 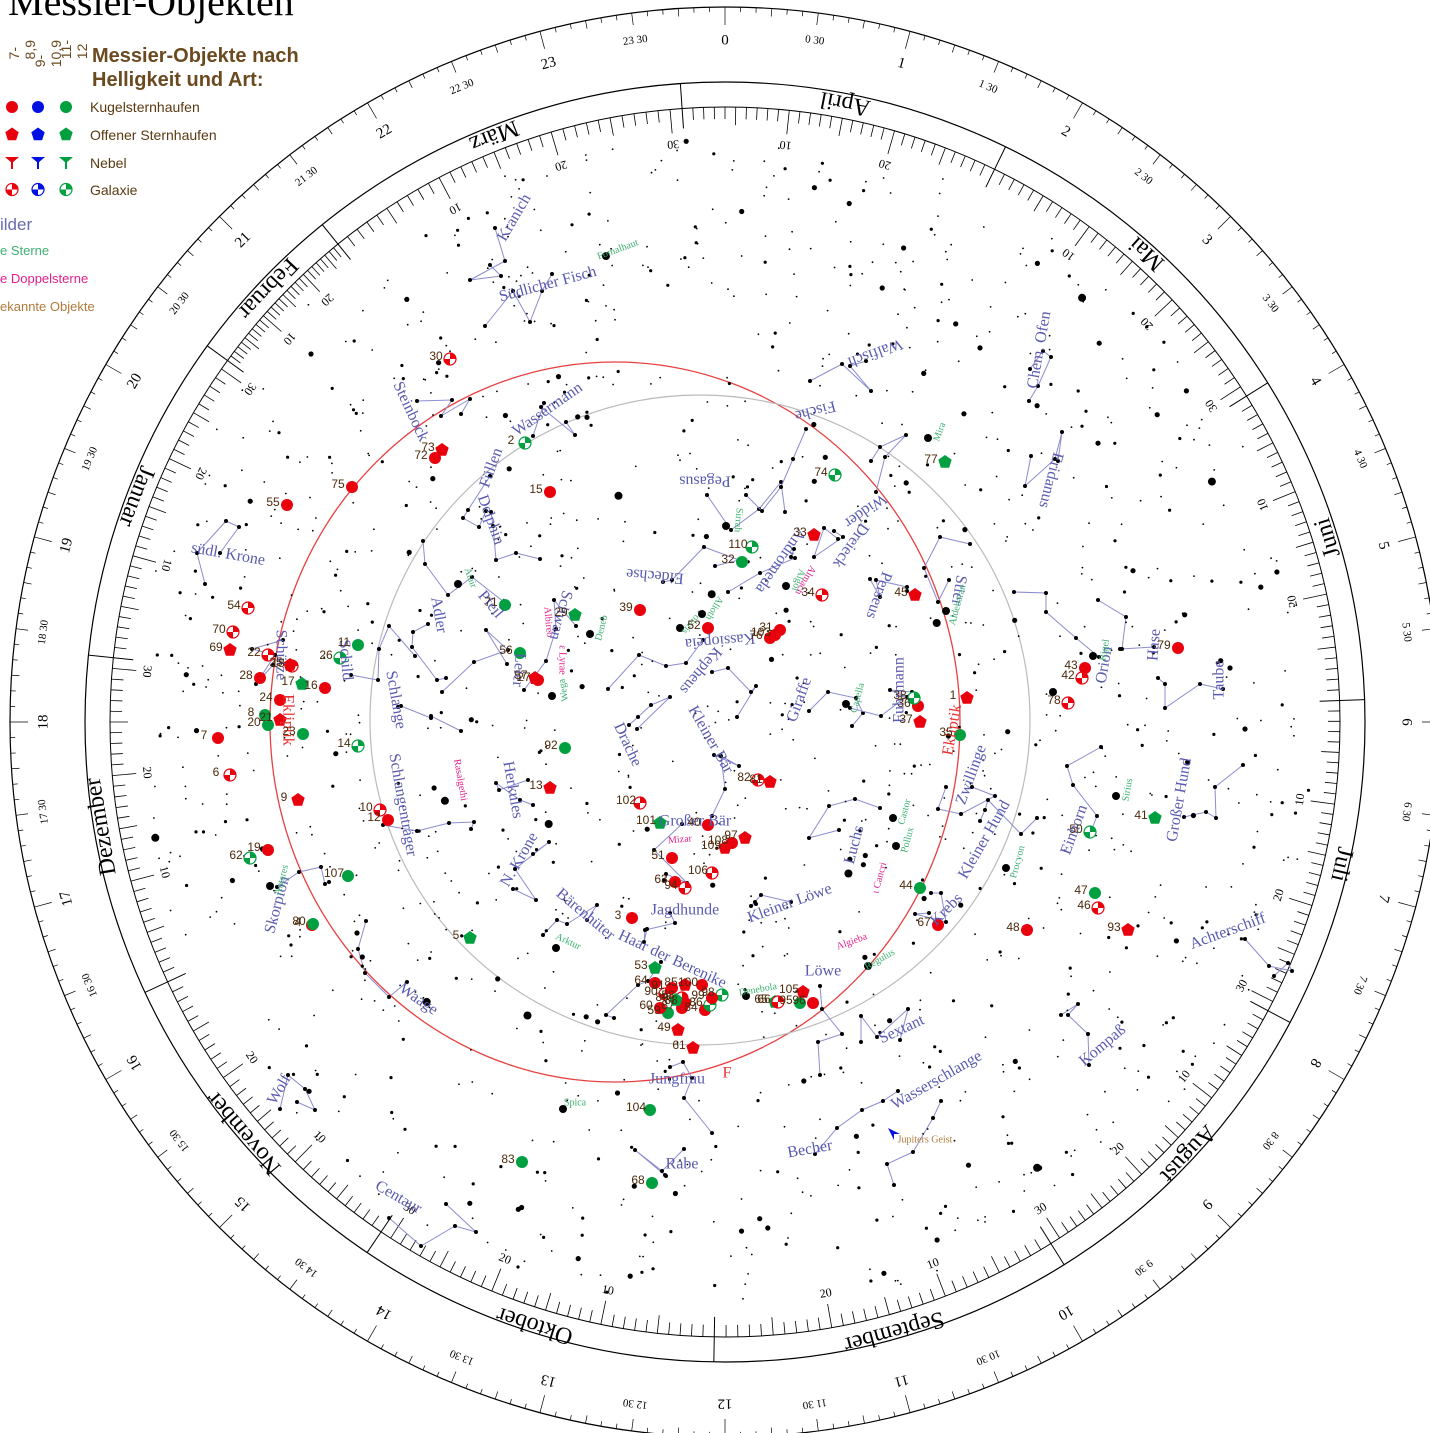 What do you see at coordinates (1146, 253) in the screenshot?
I see `month-label: Mai` at bounding box center [1146, 253].